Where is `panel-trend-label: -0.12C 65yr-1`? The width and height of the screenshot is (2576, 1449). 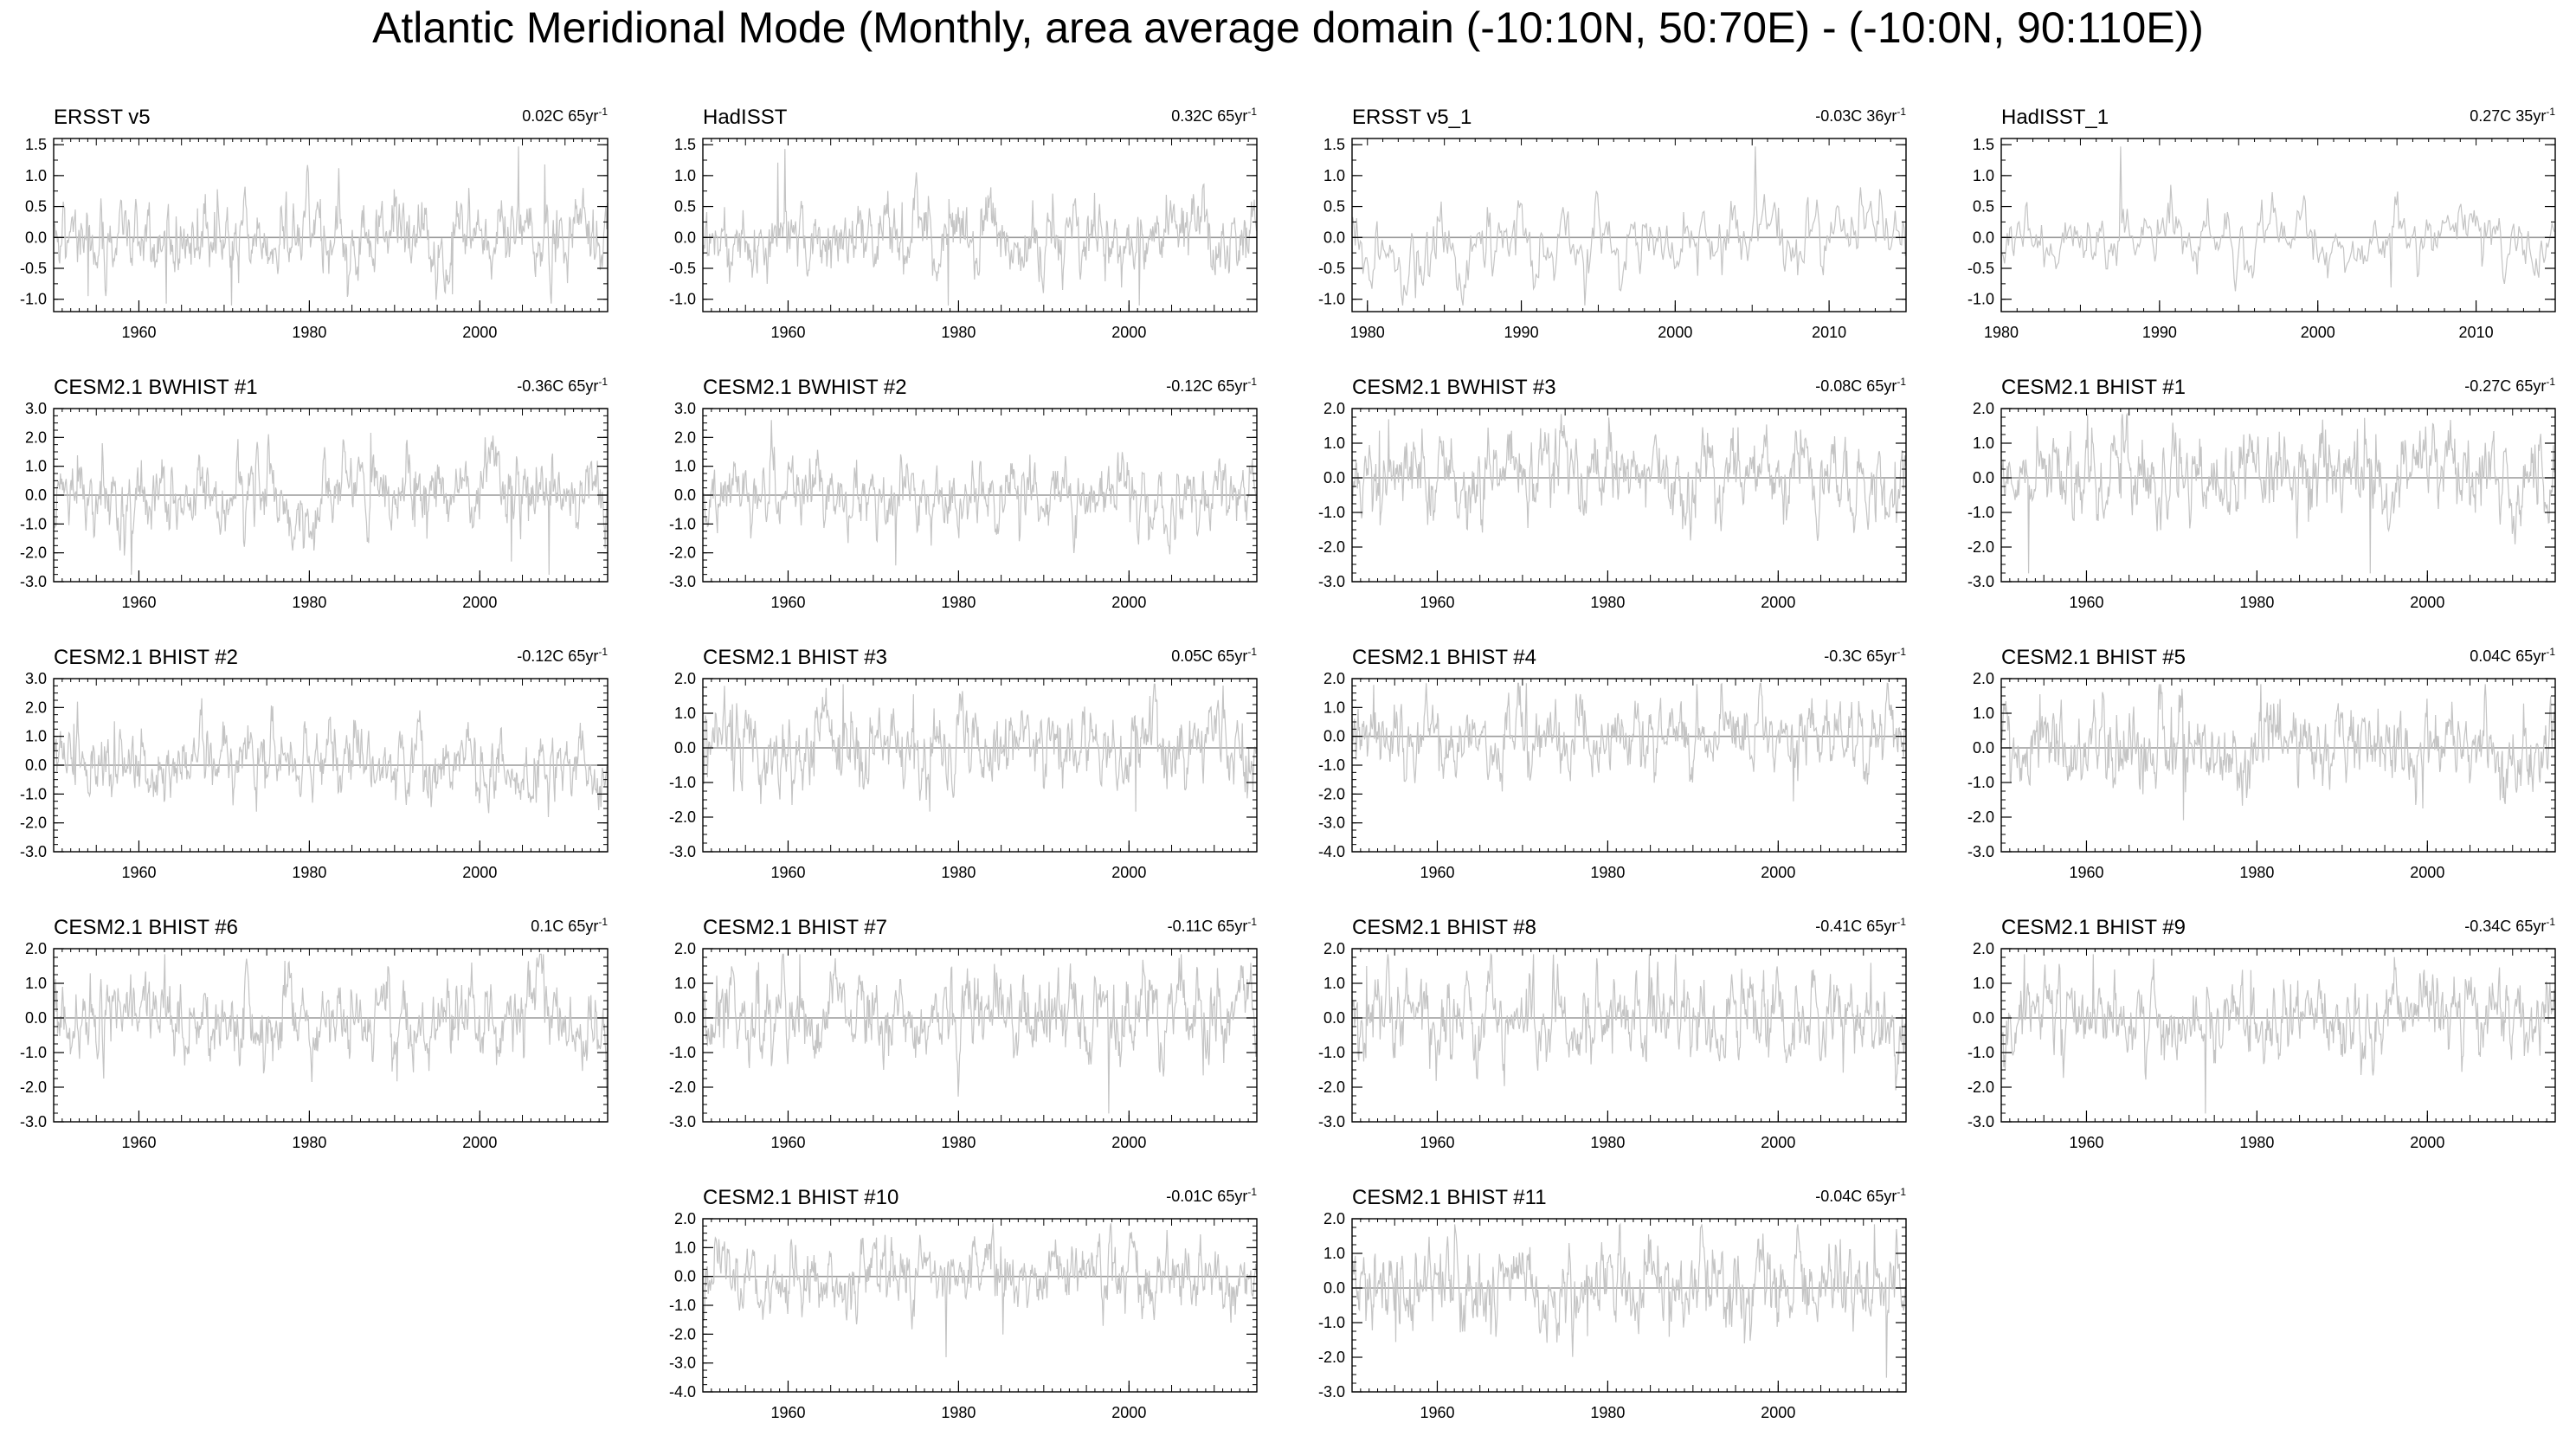
panel-trend-label: -0.12C 65yr-1 is located at coordinates (1211, 386).